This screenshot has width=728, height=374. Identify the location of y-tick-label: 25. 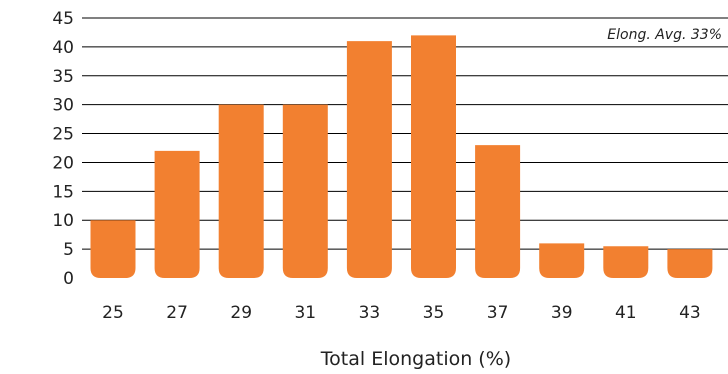
(63, 135).